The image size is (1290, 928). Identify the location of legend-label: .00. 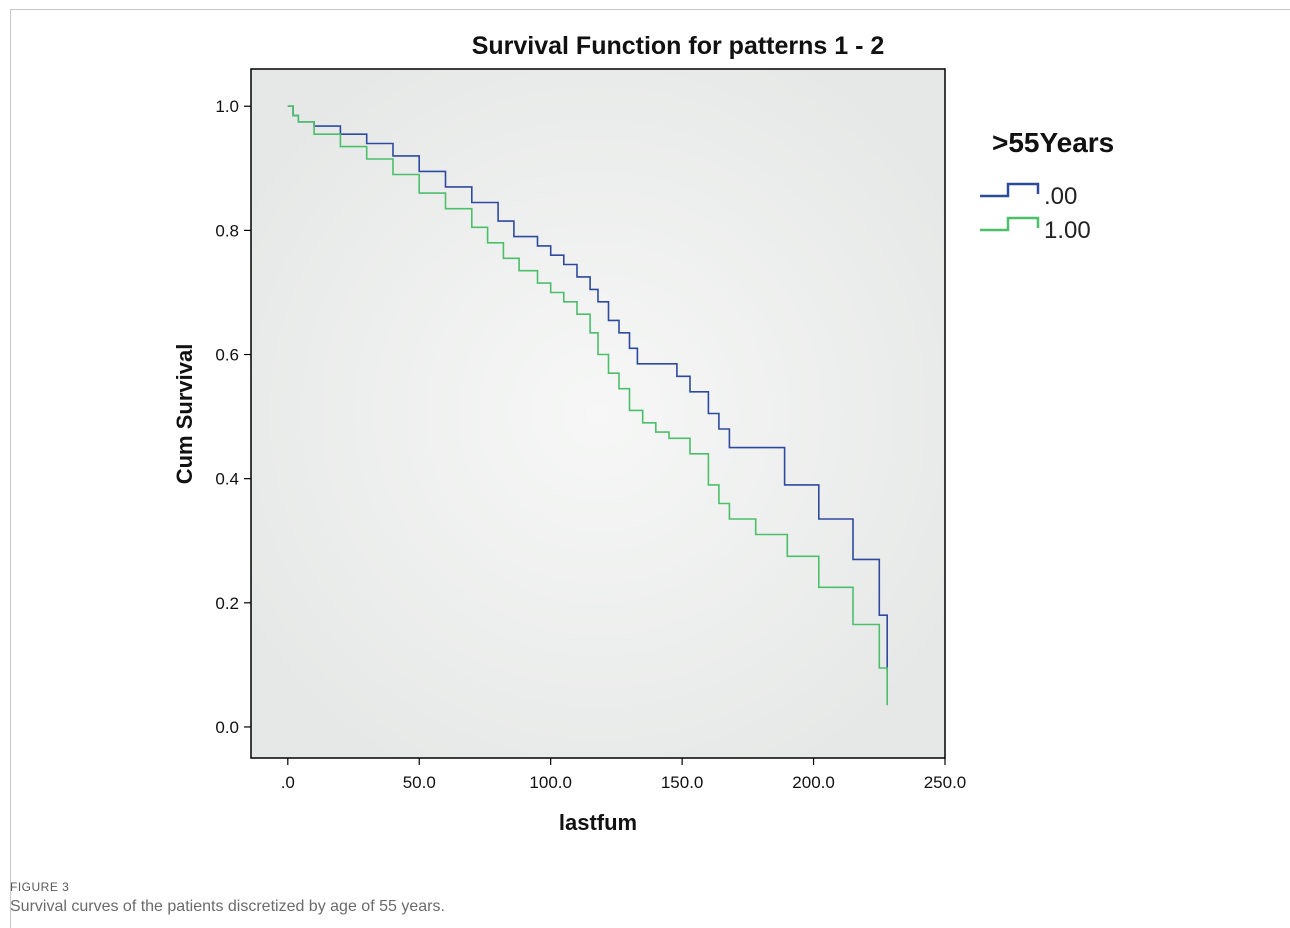
(1060, 196).